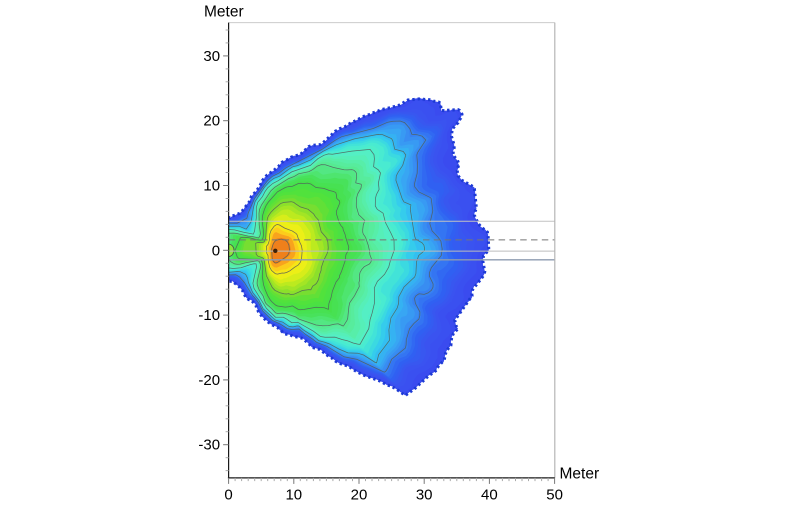  Describe the element at coordinates (209, 445) in the screenshot. I see `svg-text: -30` at that location.